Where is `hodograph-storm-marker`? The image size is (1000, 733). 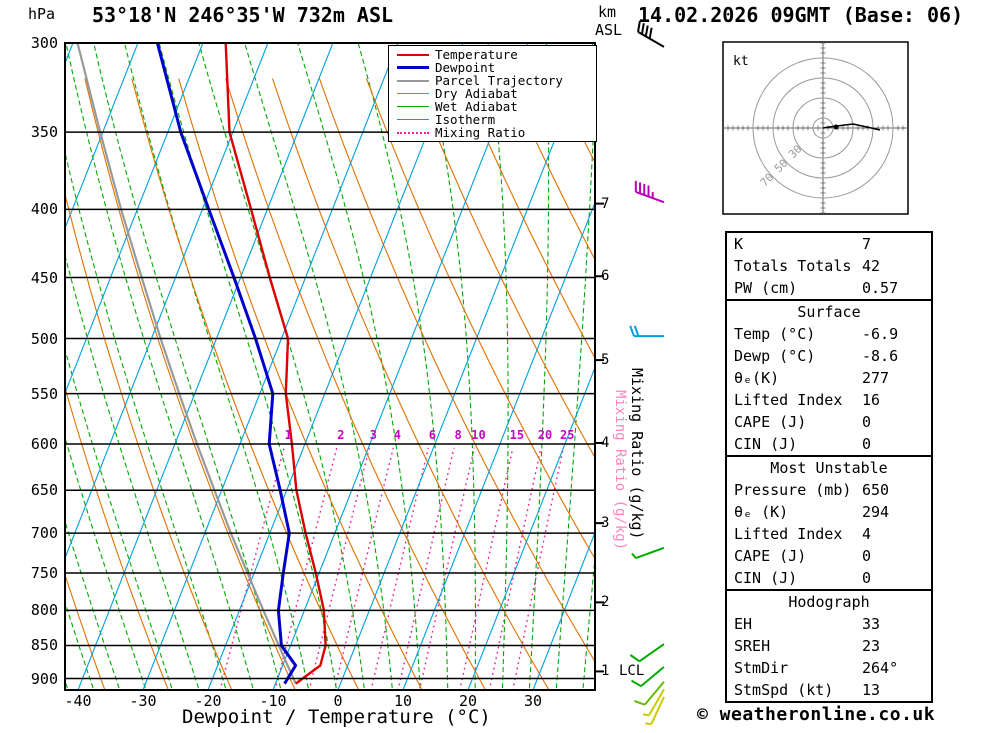 hodograph-storm-marker is located at coordinates (836, 127).